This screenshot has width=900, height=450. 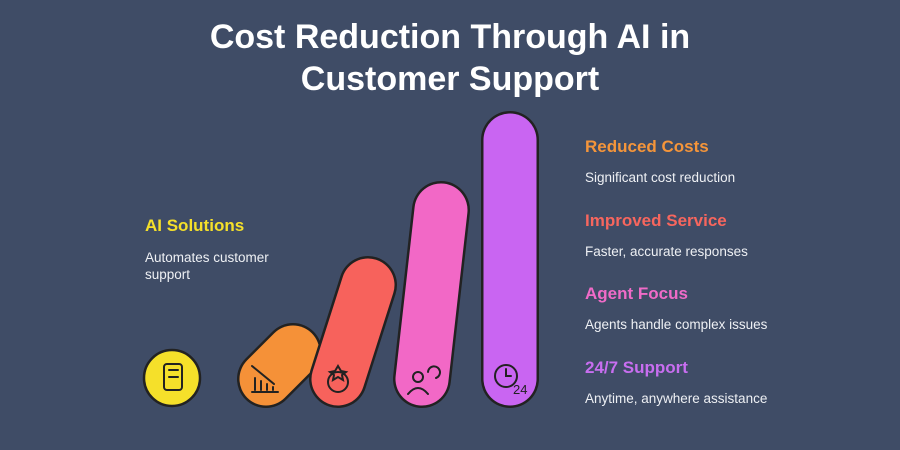 What do you see at coordinates (676, 398) in the screenshot?
I see `item-description: Anytime, anywhere assistance` at bounding box center [676, 398].